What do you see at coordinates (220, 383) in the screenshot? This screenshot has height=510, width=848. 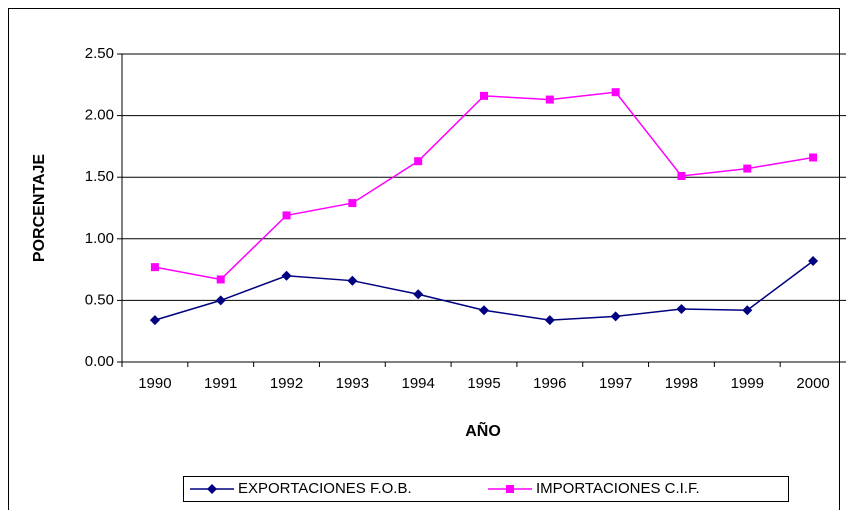 I see `x-tick-label: 1991` at bounding box center [220, 383].